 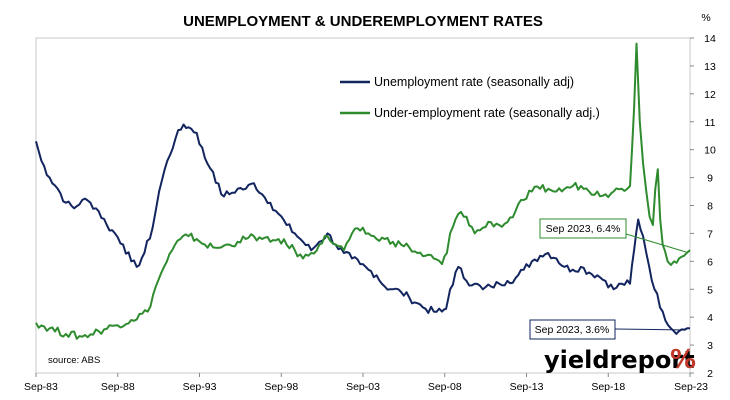 I want to click on y-tick-label: 7, so click(x=710, y=234).